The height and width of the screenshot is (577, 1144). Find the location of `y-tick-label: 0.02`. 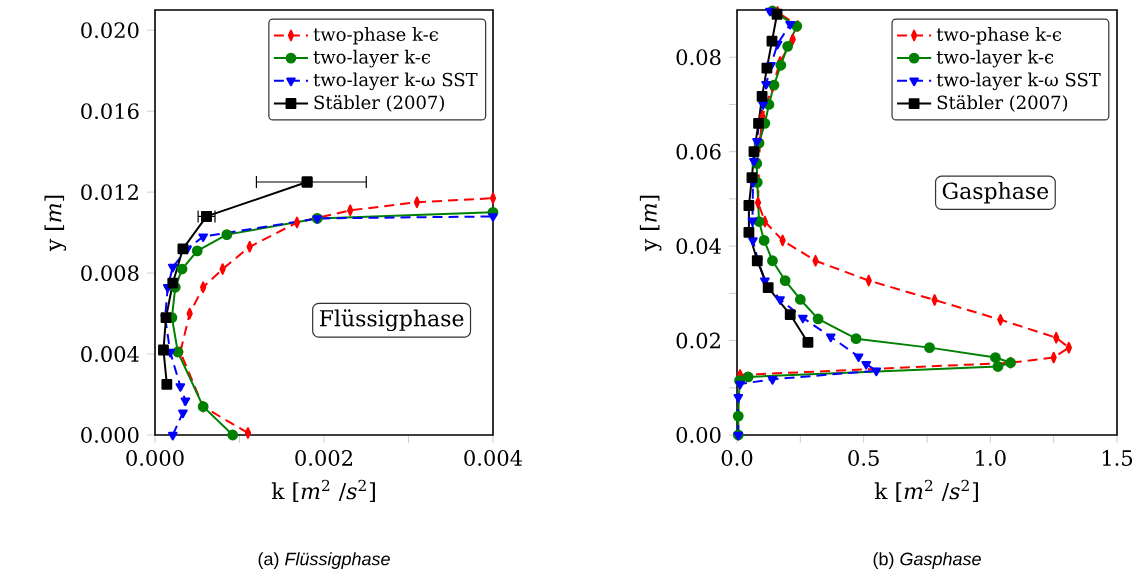

y-tick-label: 0.02 is located at coordinates (698, 340).